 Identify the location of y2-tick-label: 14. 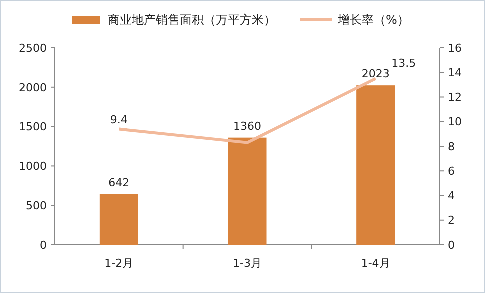
(455, 73).